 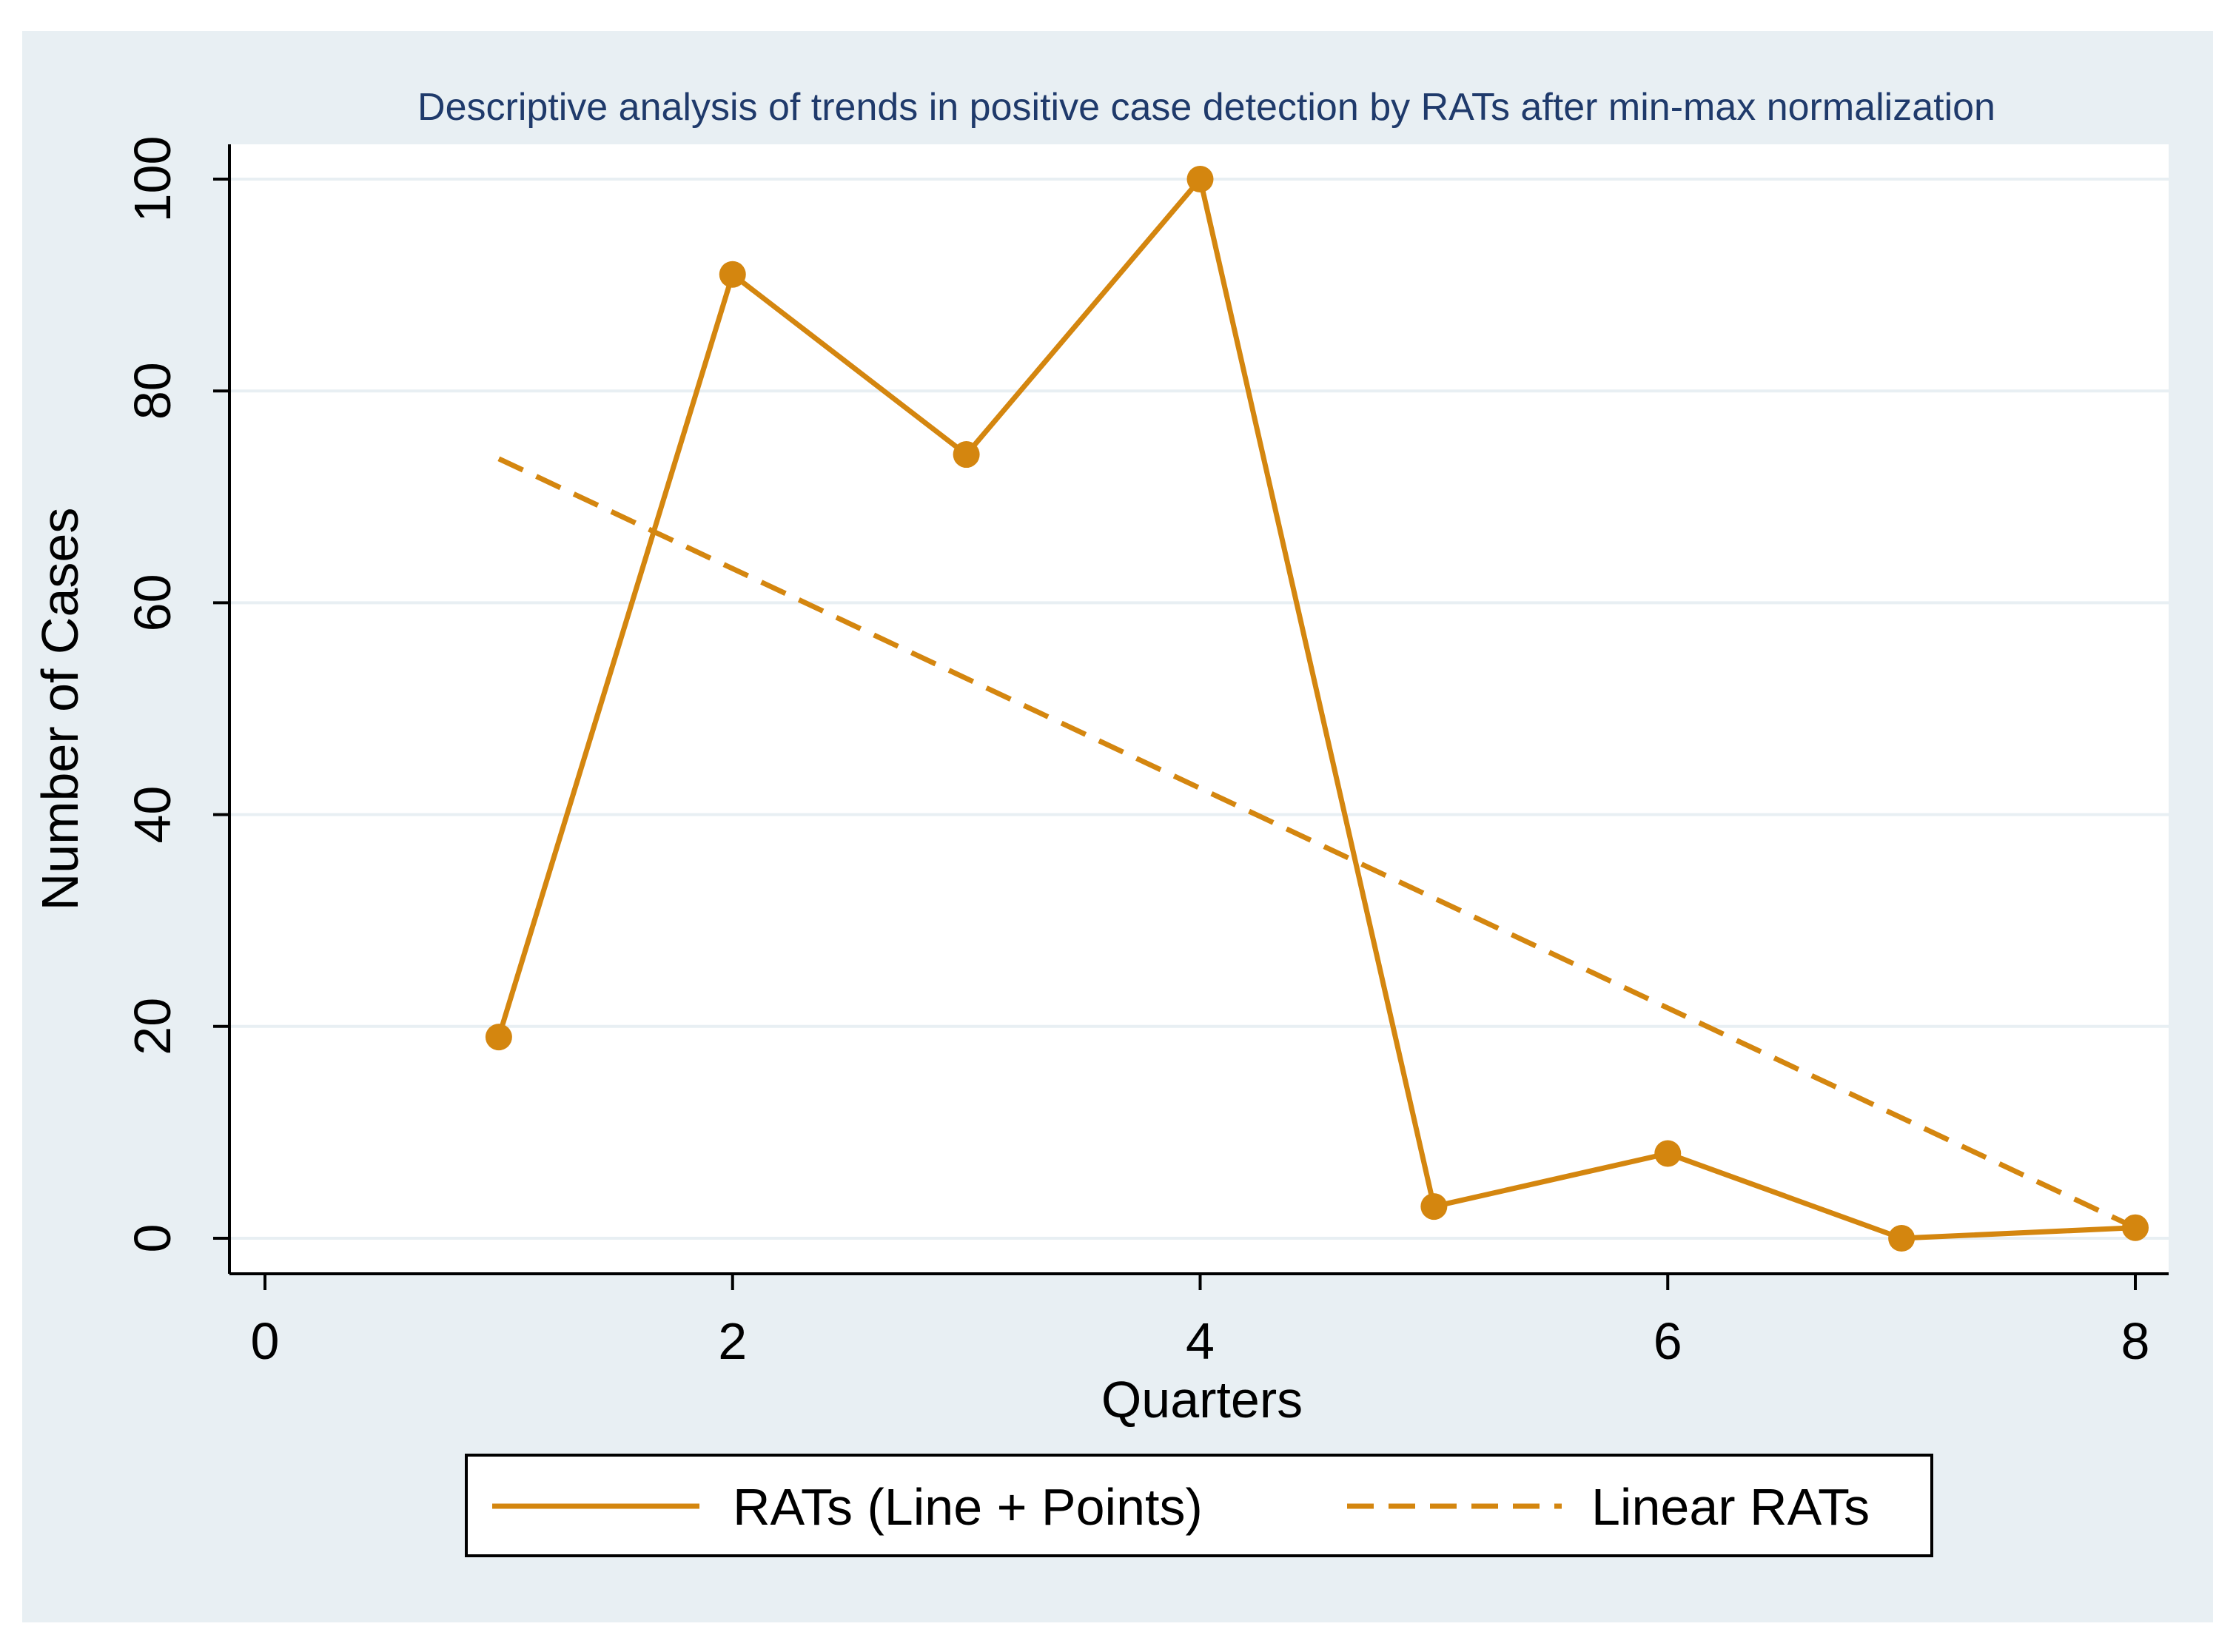 I want to click on legend-box, so click(x=1199, y=1505).